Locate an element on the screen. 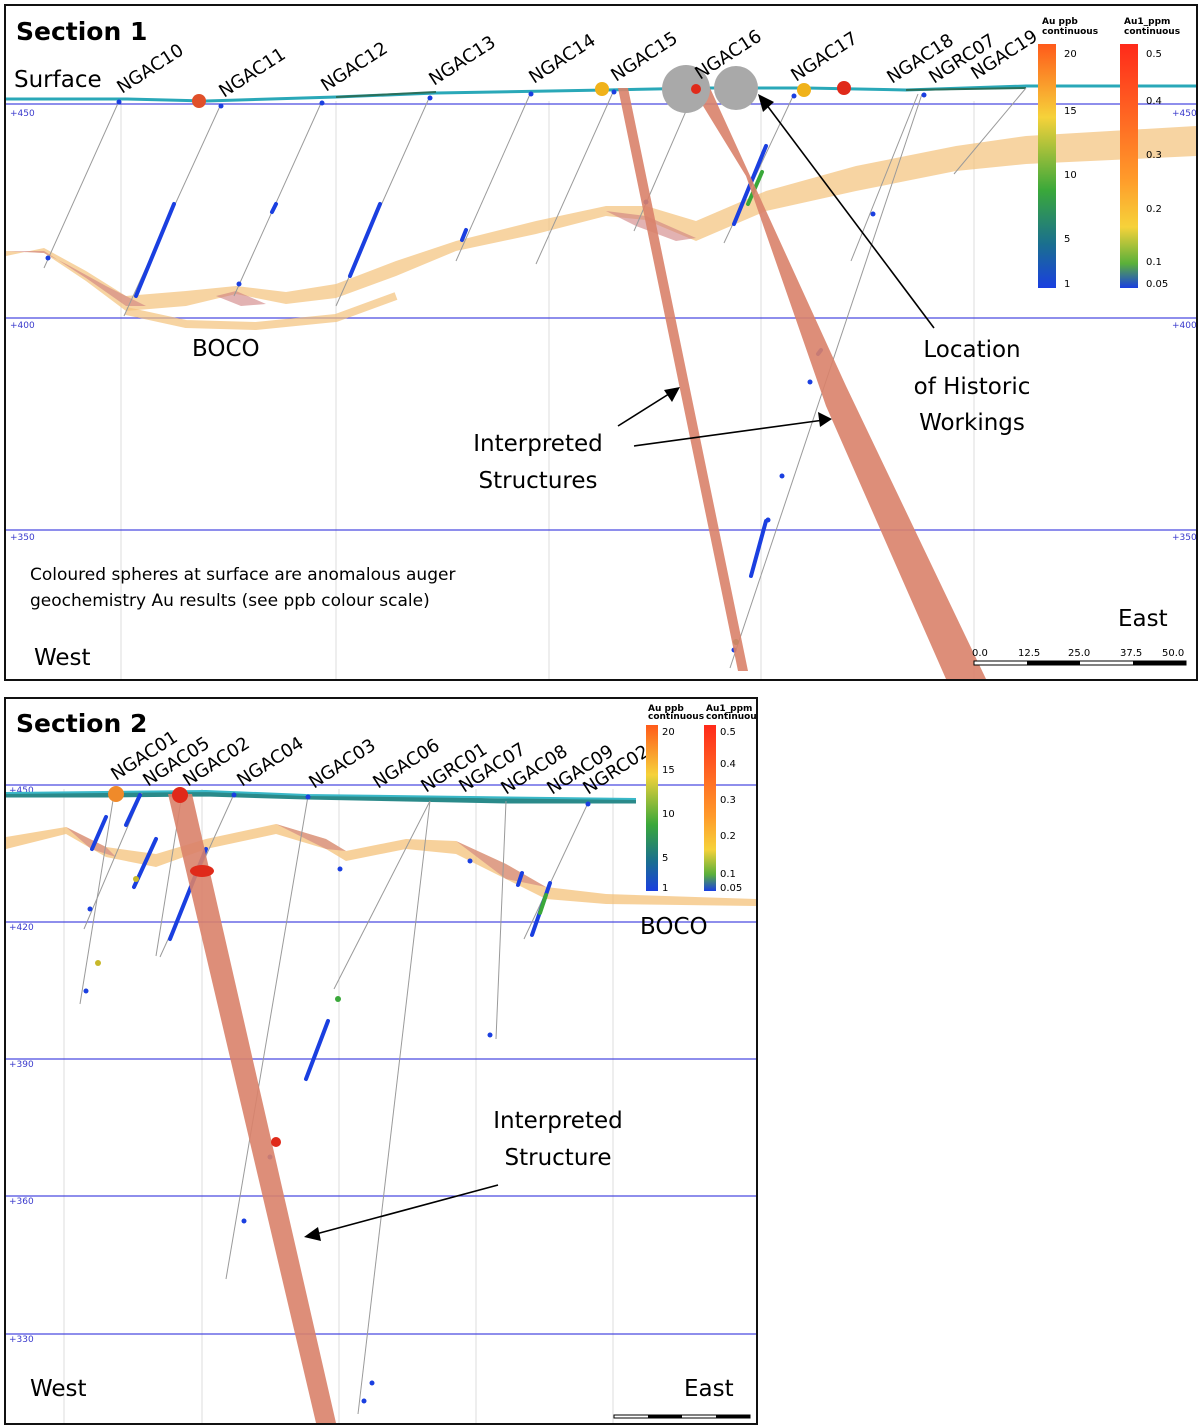  boco-label: BOCO is located at coordinates (226, 349).